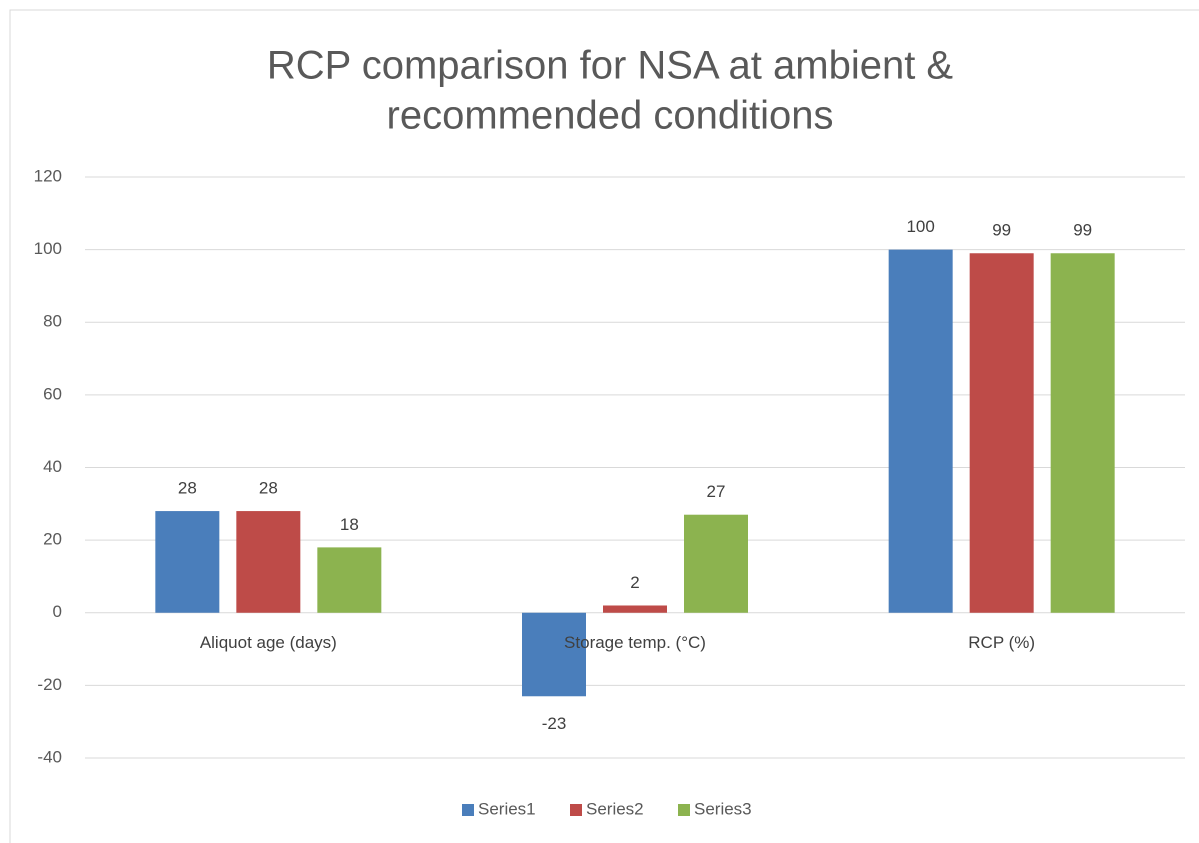 The width and height of the screenshot is (1199, 843). What do you see at coordinates (507, 808) in the screenshot?
I see `legend-label: Series1` at bounding box center [507, 808].